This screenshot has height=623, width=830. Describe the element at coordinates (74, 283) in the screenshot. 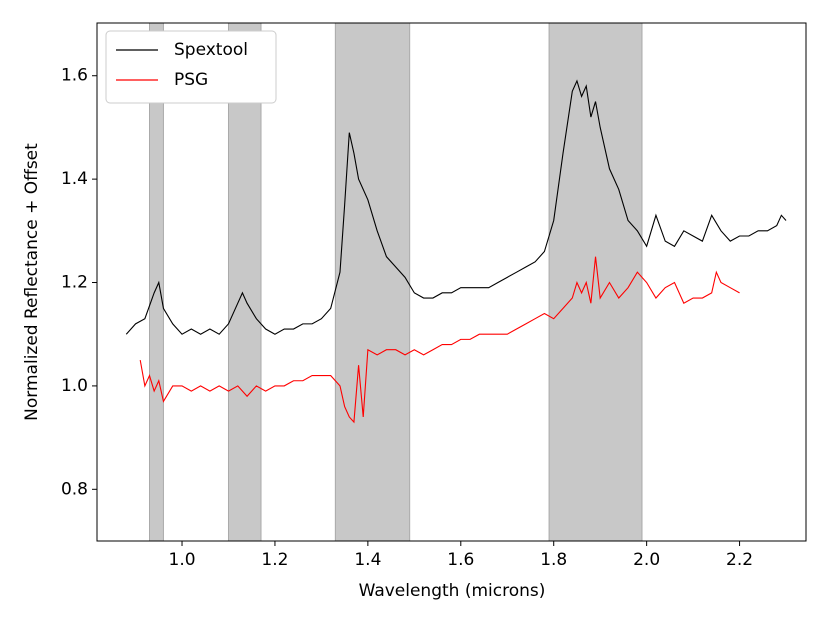

I see `y-tick-label: 1.2` at that location.